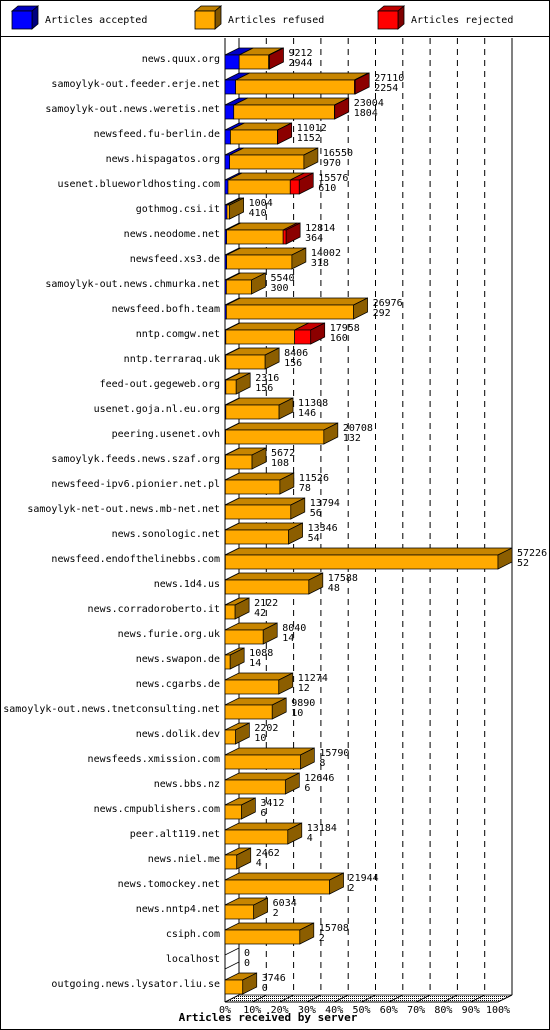  Describe the element at coordinates (462, 20) in the screenshot. I see `legend-label: Articles rejected` at that location.